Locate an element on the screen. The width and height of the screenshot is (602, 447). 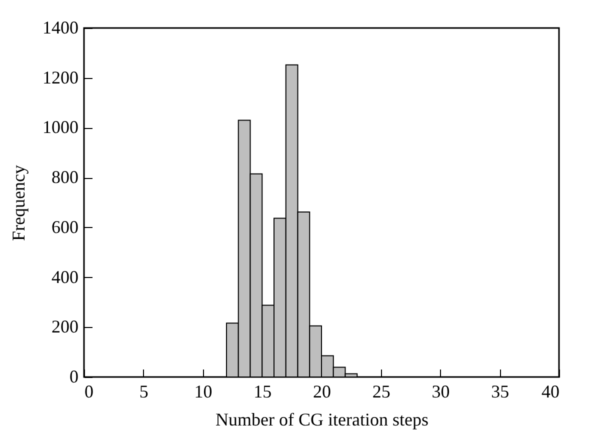
x-tick-label: 0 is located at coordinates (89, 392).